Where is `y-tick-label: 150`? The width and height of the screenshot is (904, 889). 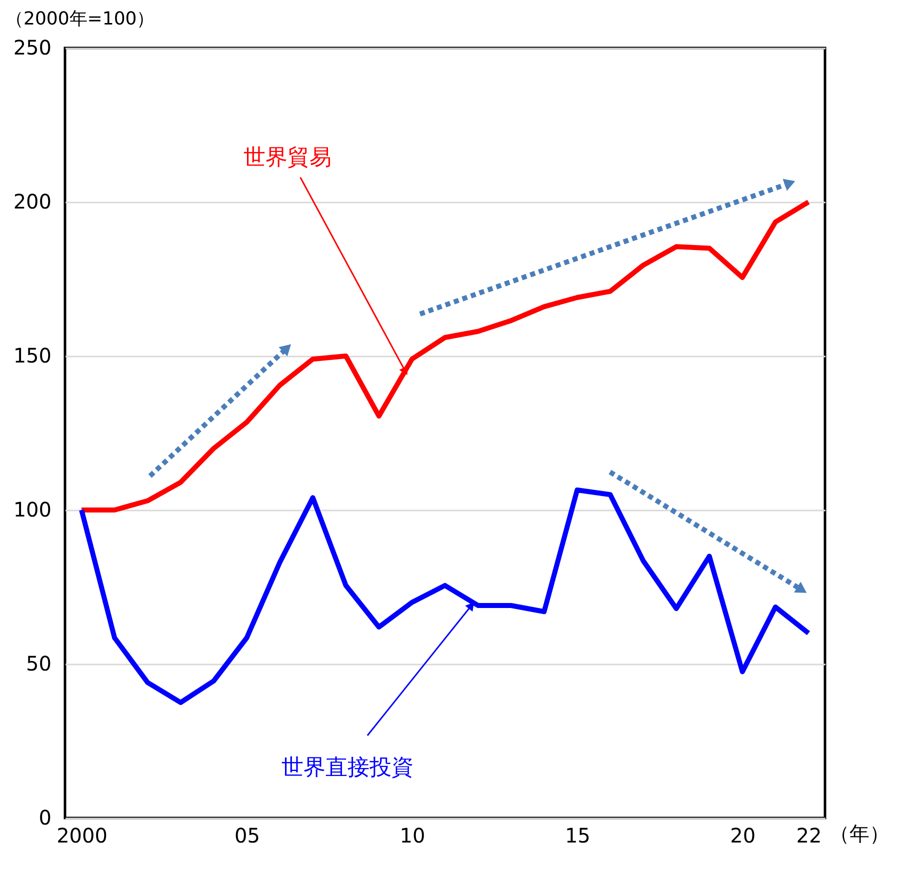 y-tick-label: 150 is located at coordinates (32, 356).